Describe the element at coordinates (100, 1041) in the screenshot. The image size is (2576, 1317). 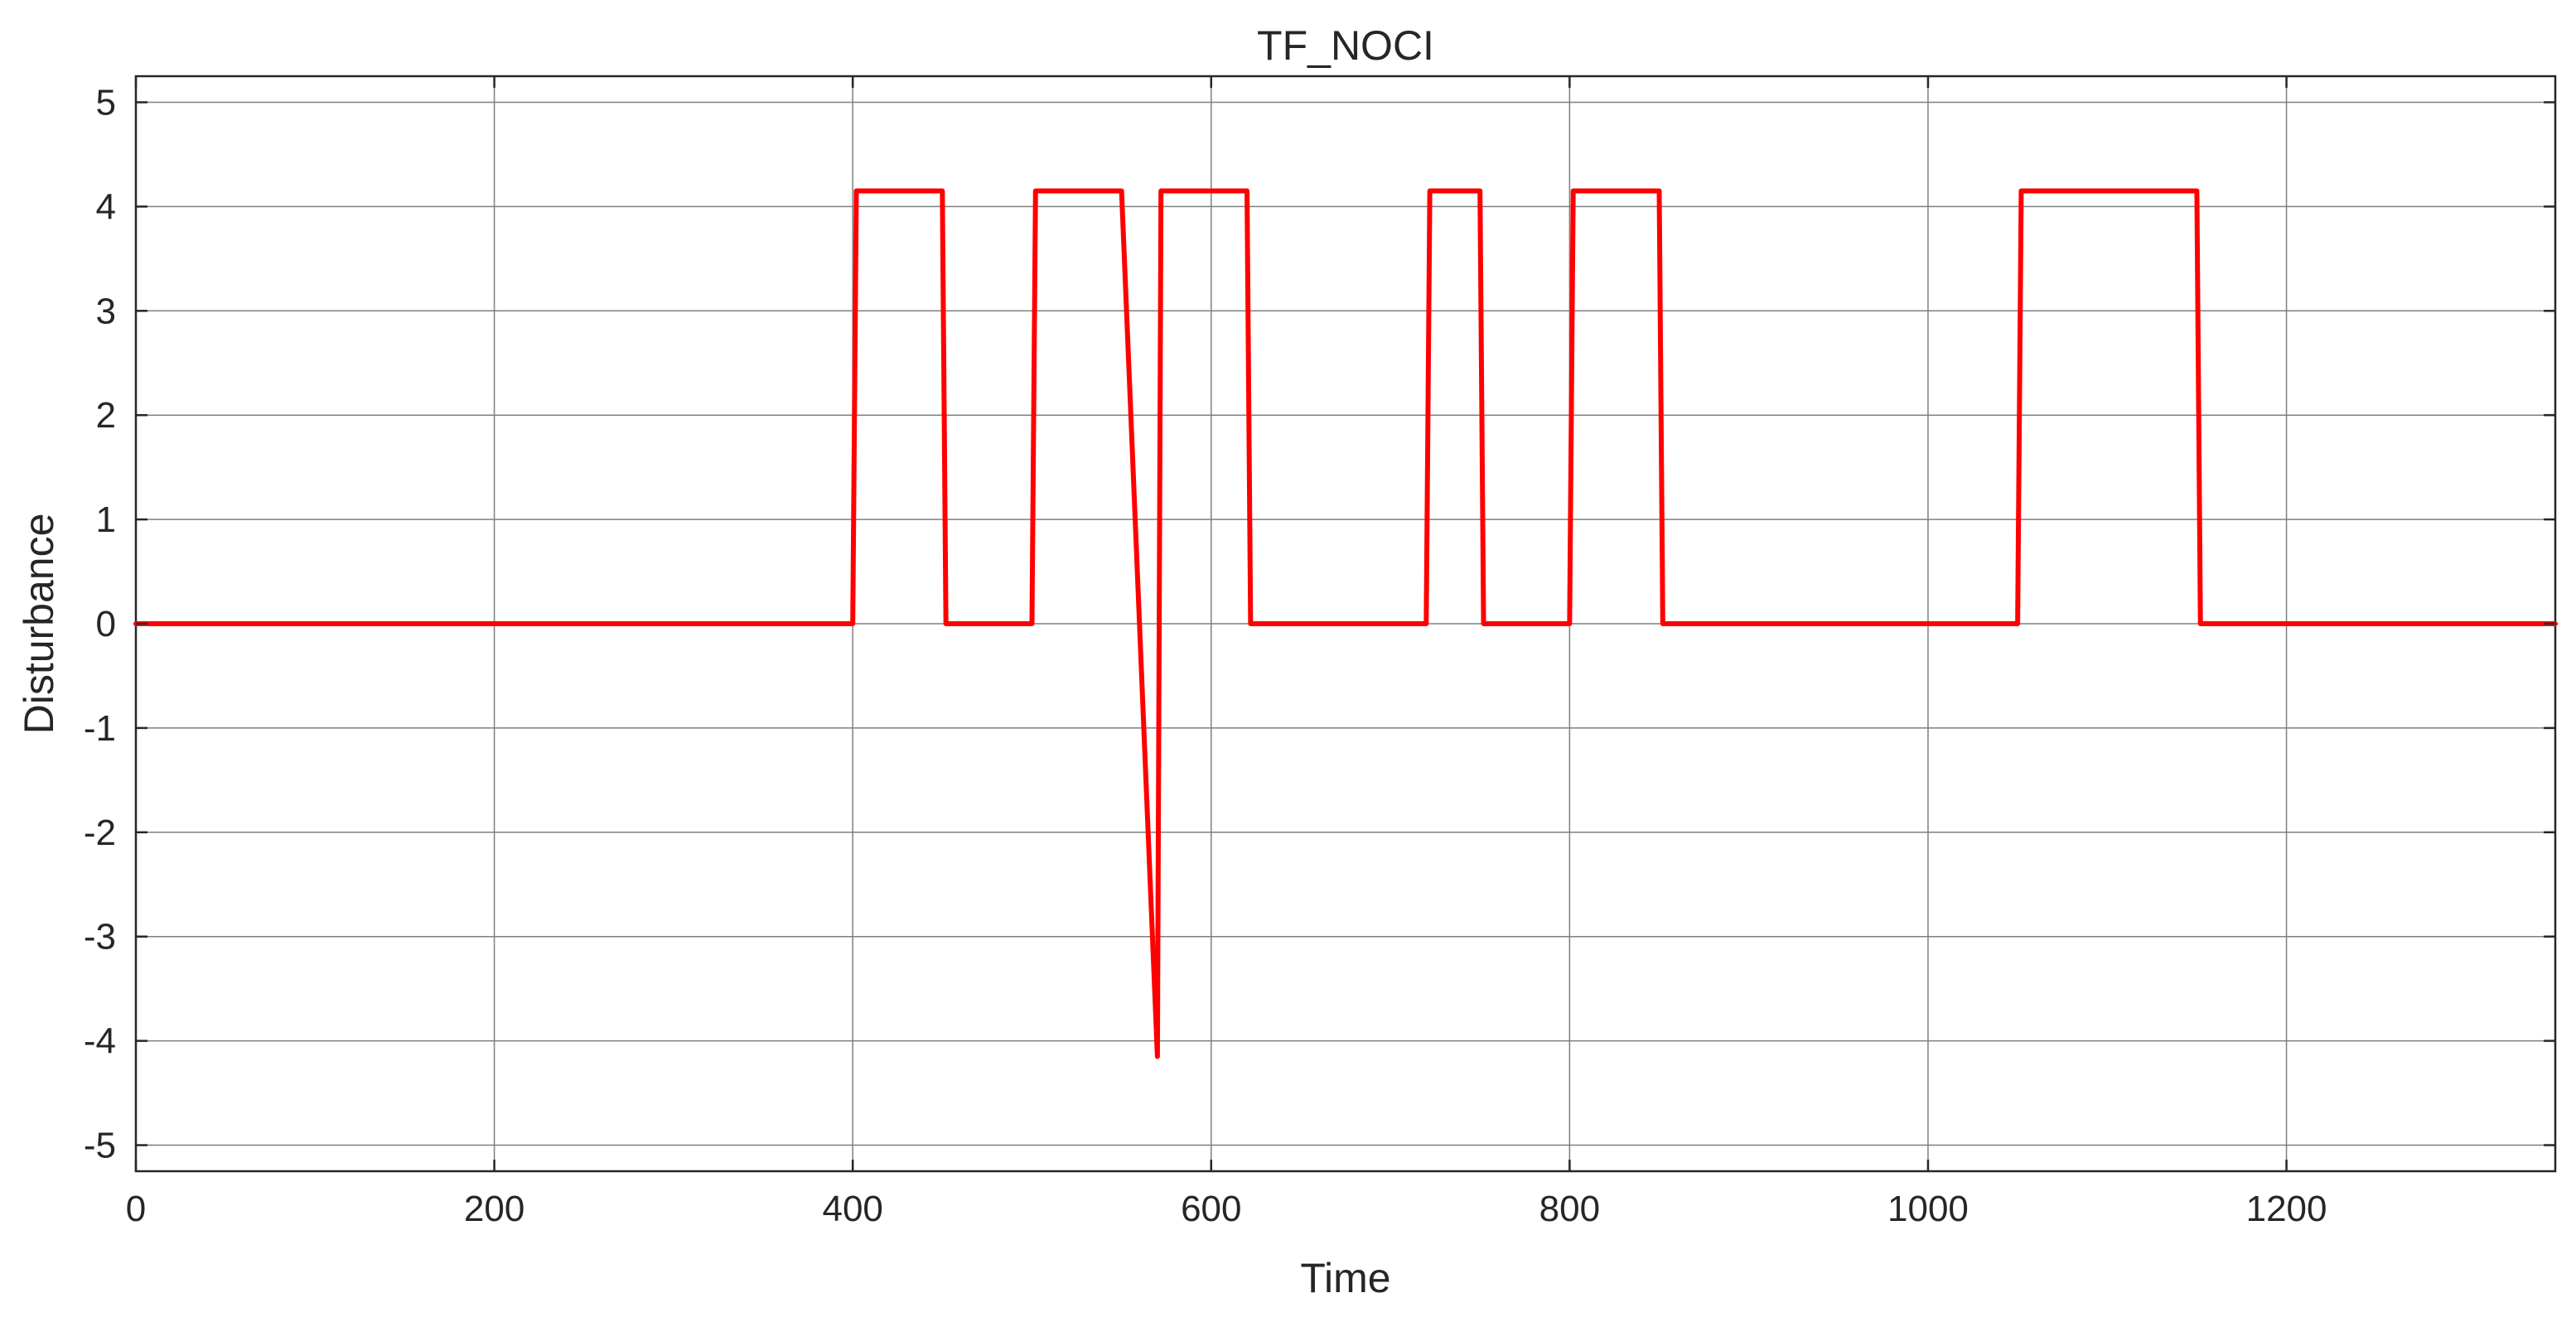
I see `y-tick-label: -4` at that location.